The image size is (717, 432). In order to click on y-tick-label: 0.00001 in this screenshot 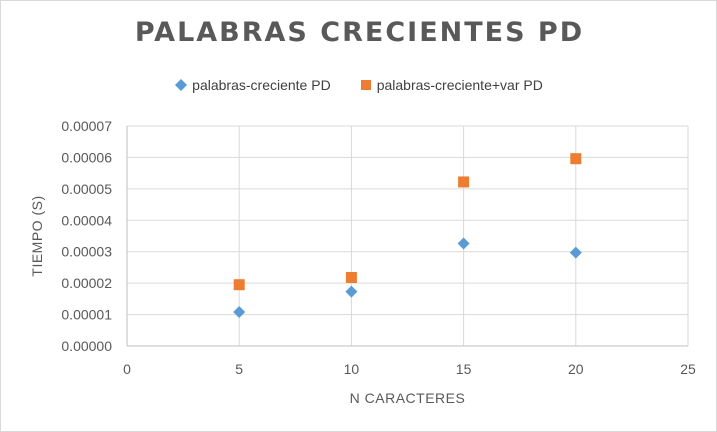, I will do `click(86, 315)`.